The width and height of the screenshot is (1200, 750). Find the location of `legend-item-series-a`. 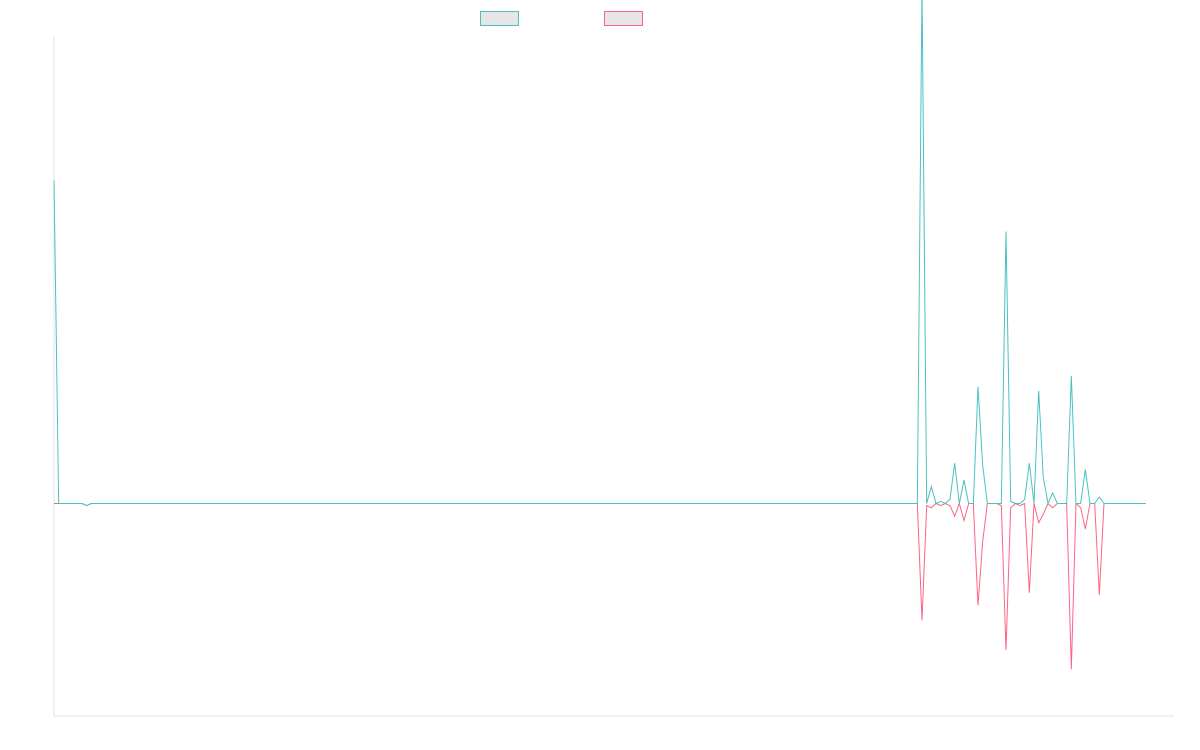

legend-item-series-a is located at coordinates (502, 18).